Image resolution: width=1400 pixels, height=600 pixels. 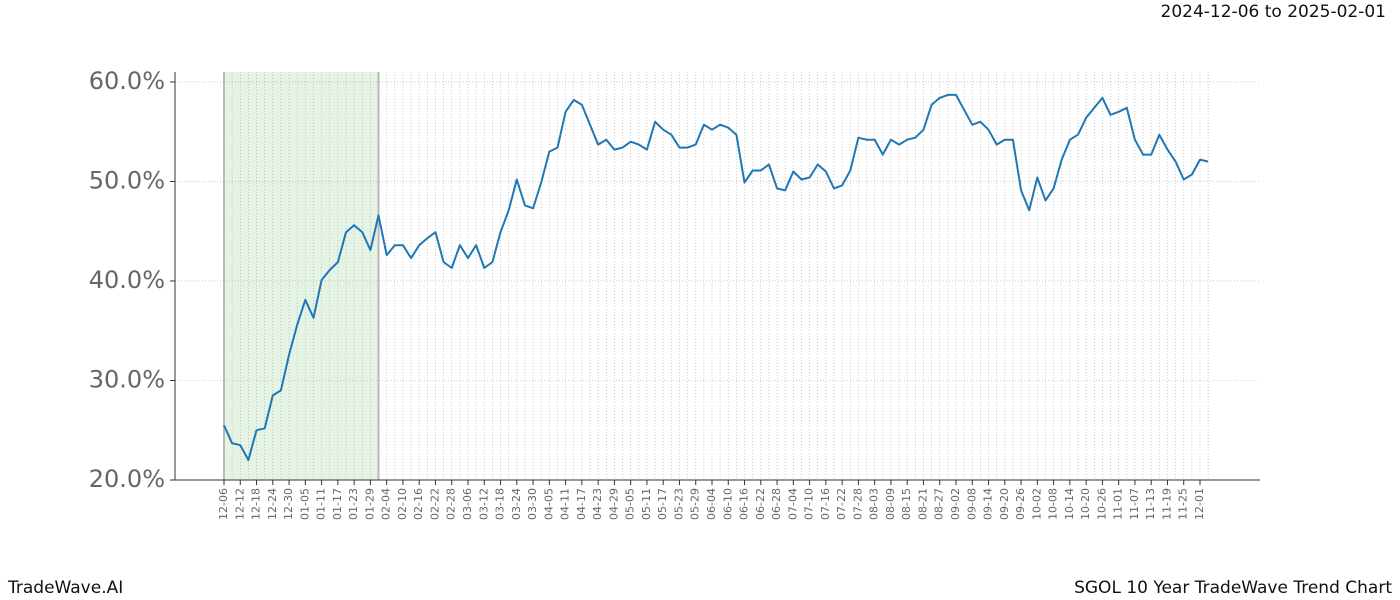 What do you see at coordinates (548, 504) in the screenshot?
I see `x-tick-label: 04-05` at bounding box center [548, 504].